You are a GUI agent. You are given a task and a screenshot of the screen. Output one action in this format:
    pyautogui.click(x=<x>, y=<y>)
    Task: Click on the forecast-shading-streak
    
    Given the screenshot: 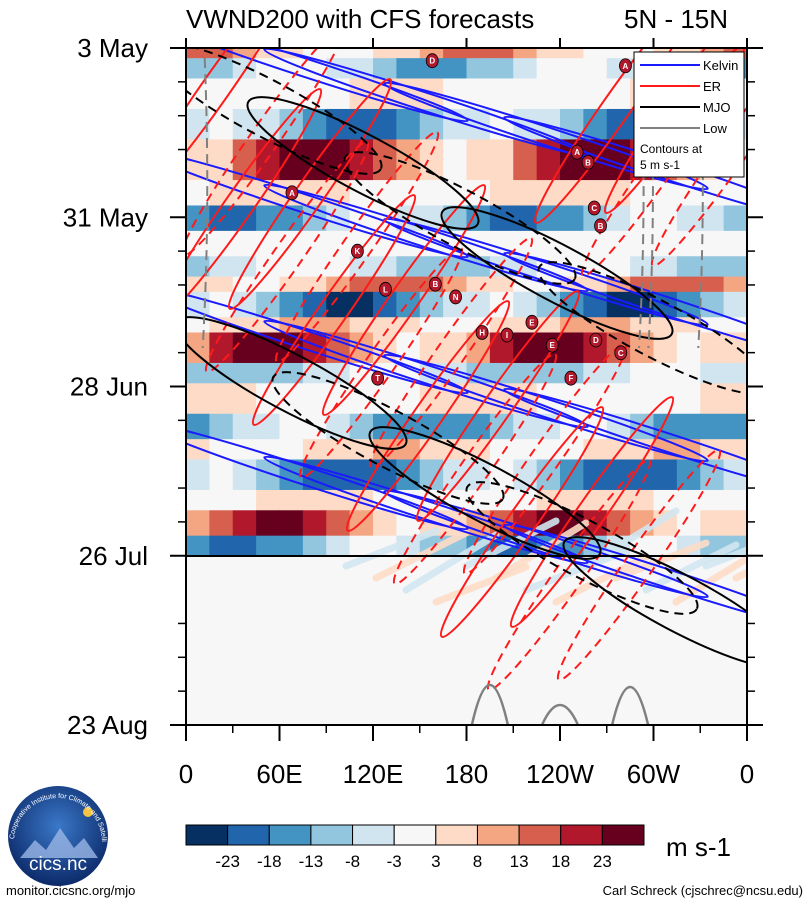 What is the action you would take?
    pyautogui.click(x=541, y=550)
    